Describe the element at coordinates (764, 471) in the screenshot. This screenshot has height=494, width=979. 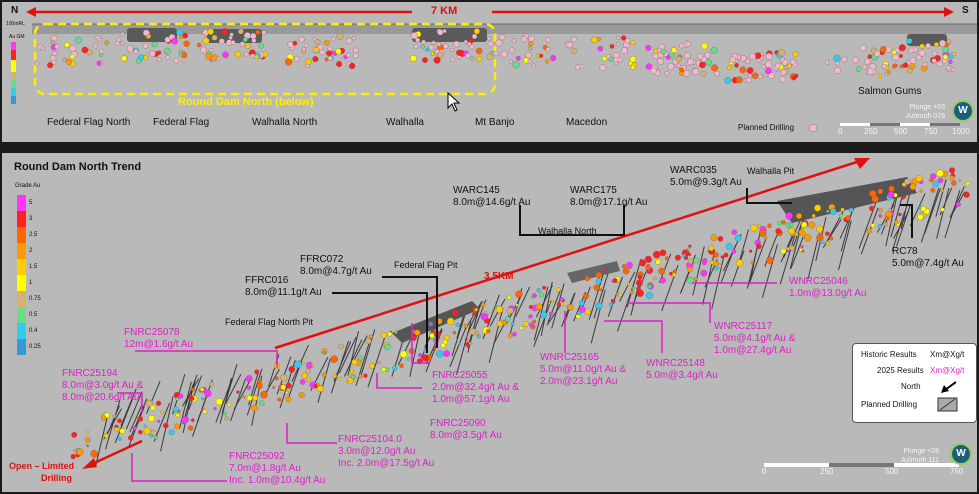
I see `scale-tick: 0` at that location.